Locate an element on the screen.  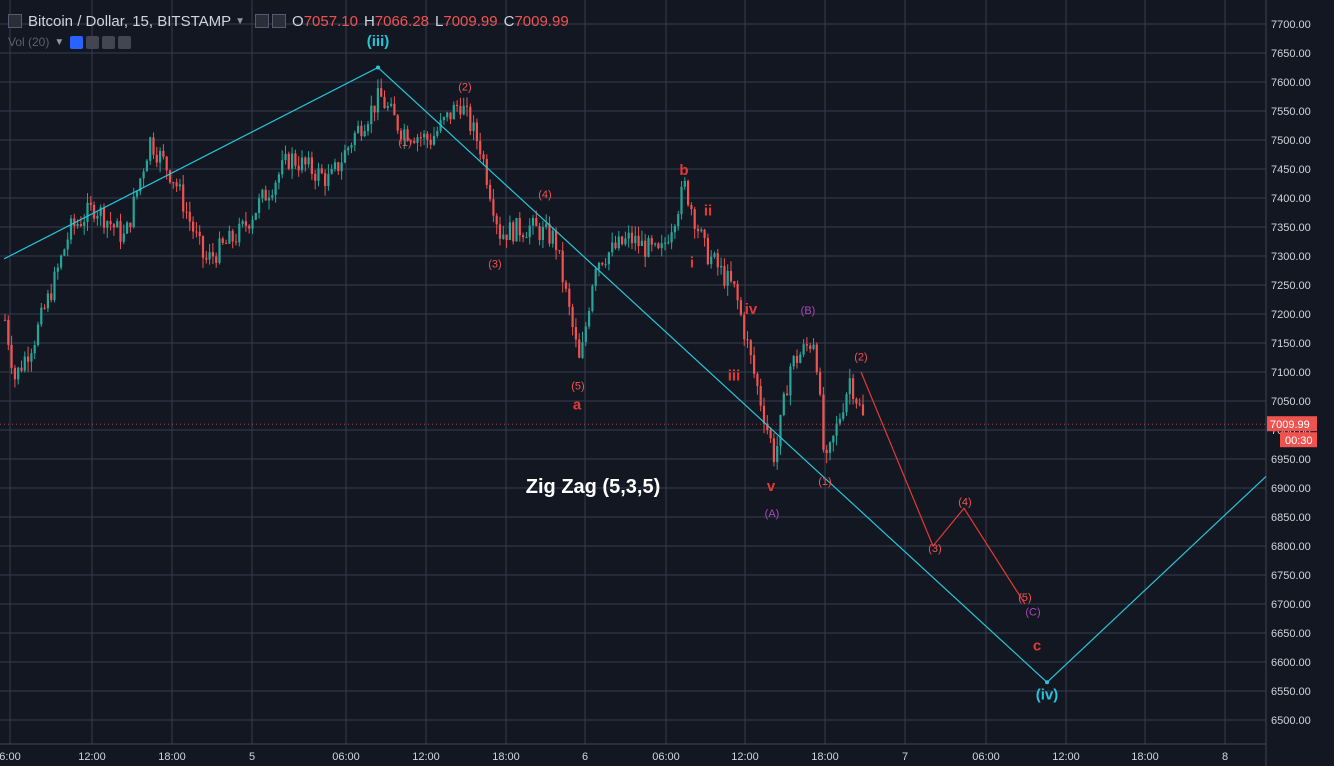
add-icon is located at coordinates (109, 42).